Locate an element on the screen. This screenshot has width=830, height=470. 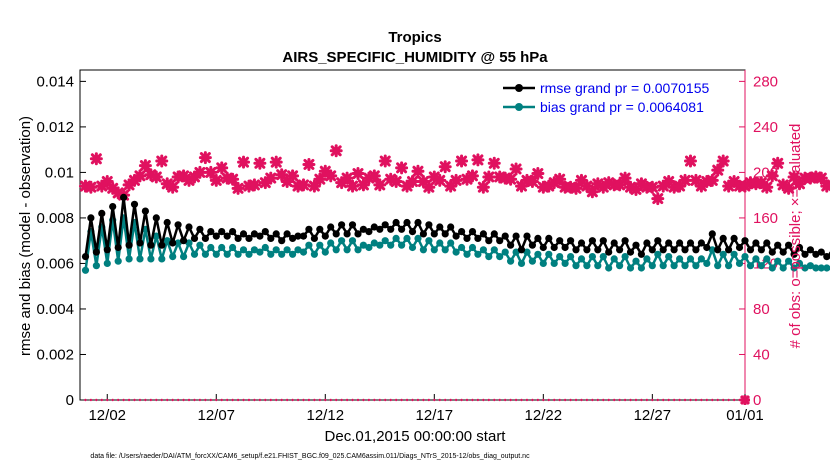
y-axis-label-left: rmse and bias (model - observation) is located at coordinates (25, 236).